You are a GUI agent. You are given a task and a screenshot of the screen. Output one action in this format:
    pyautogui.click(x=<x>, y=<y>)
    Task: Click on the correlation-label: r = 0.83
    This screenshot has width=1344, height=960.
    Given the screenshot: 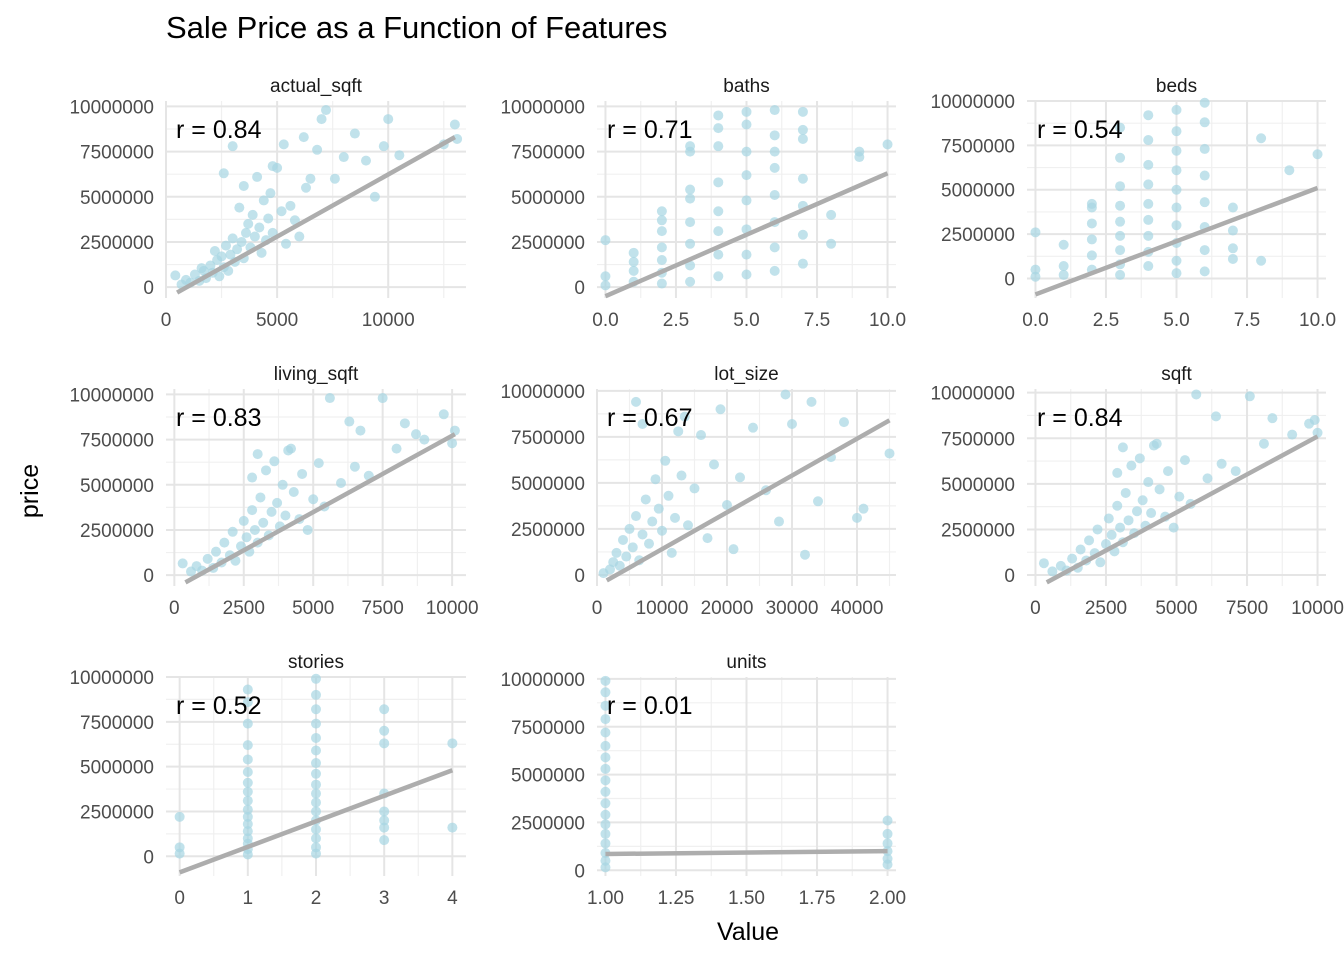 What is the action you would take?
    pyautogui.click(x=218, y=418)
    